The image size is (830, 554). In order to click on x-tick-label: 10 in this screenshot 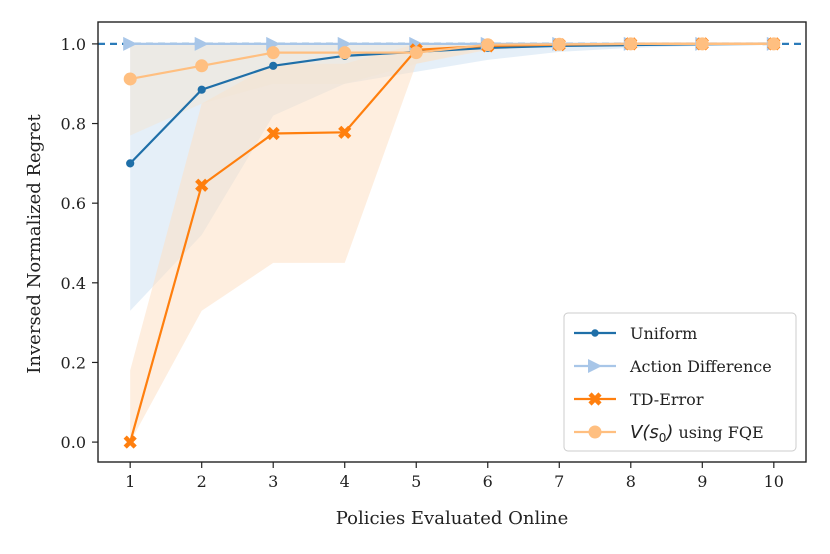, I will do `click(774, 481)`.